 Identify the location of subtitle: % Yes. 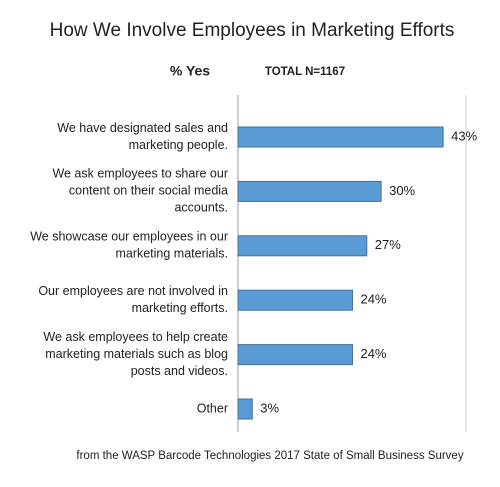
(190, 71).